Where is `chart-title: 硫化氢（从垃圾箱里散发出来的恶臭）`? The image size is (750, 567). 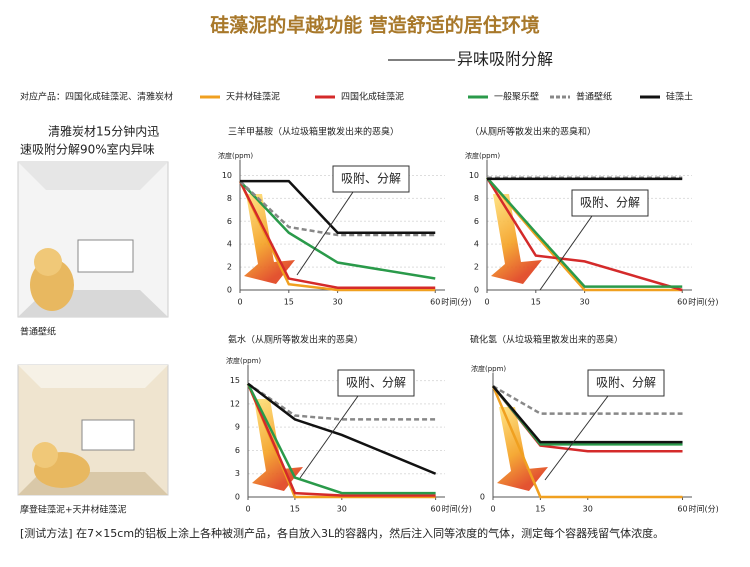
chart-title: 硫化氢（从垃圾箱里散发出来的恶臭） is located at coordinates (546, 340).